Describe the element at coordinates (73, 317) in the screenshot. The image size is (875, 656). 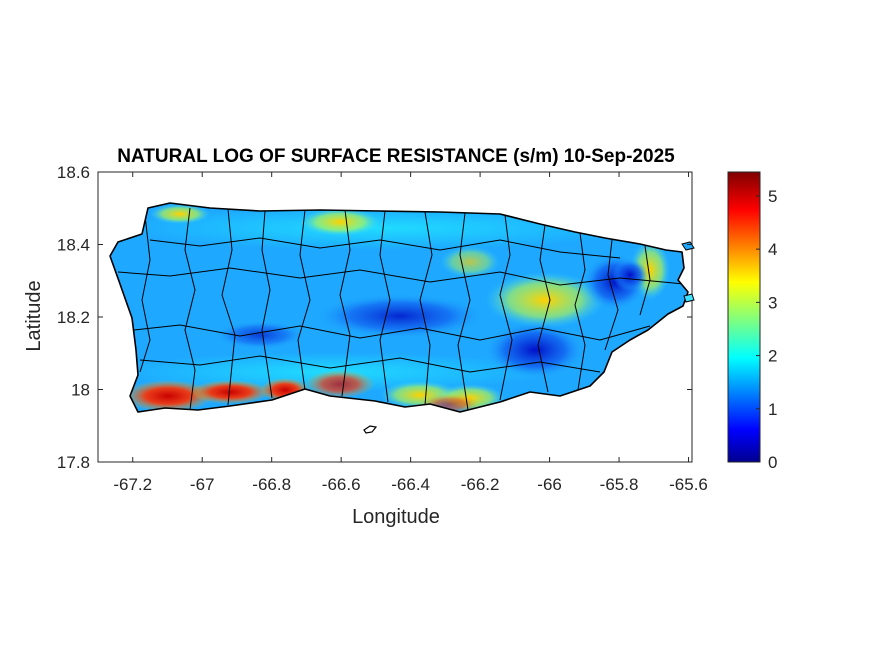
I see `y-tick-label: 18.2` at that location.